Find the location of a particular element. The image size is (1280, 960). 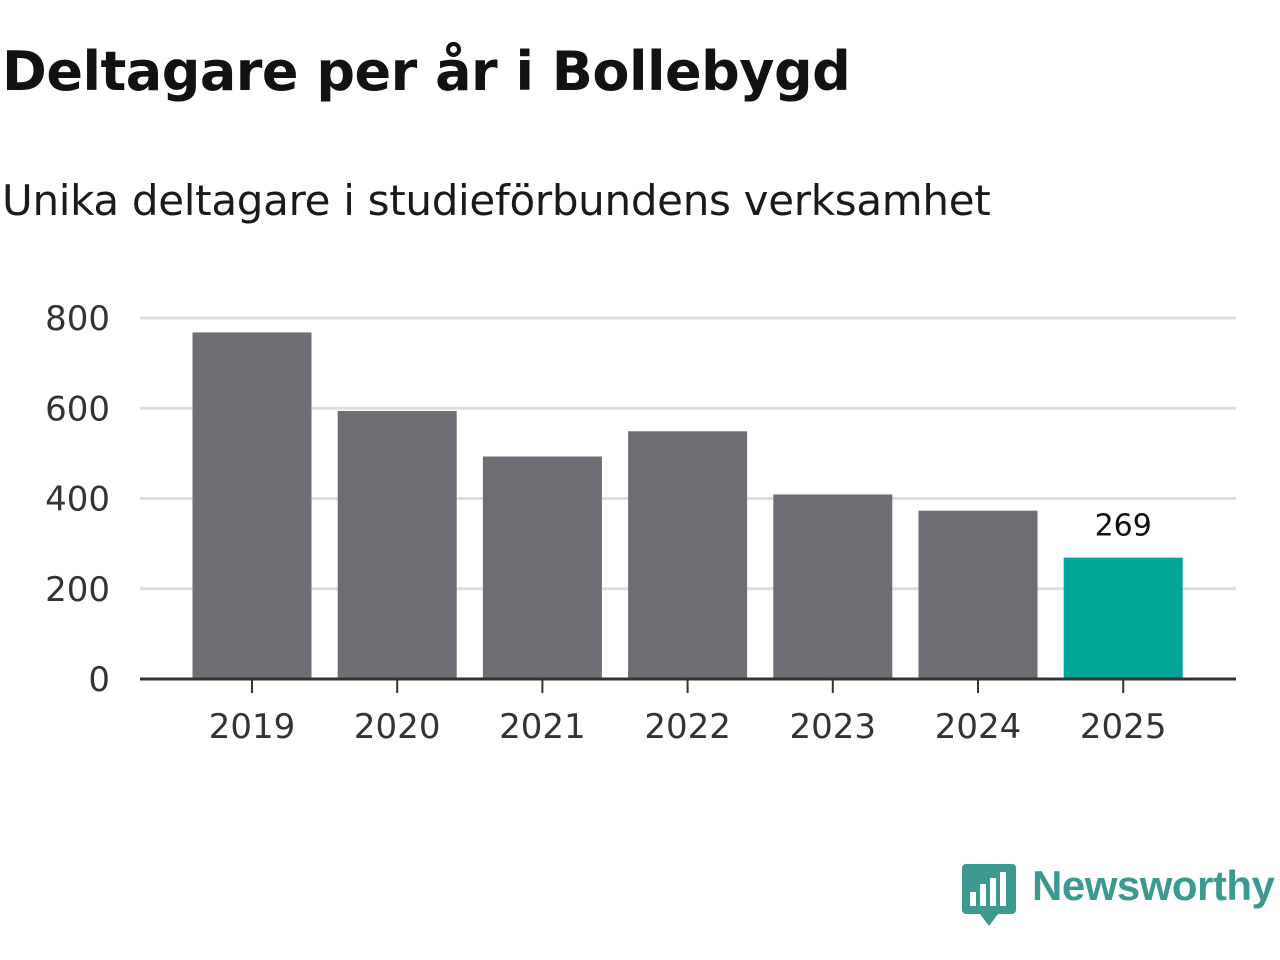

x-tick-label: 2022 is located at coordinates (687, 727).